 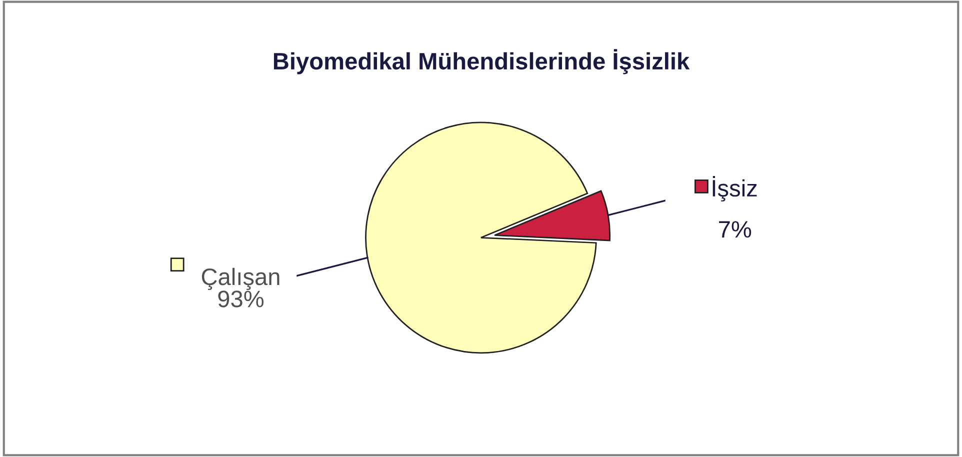 I want to click on legend-label: İşsiz, so click(x=734, y=189).